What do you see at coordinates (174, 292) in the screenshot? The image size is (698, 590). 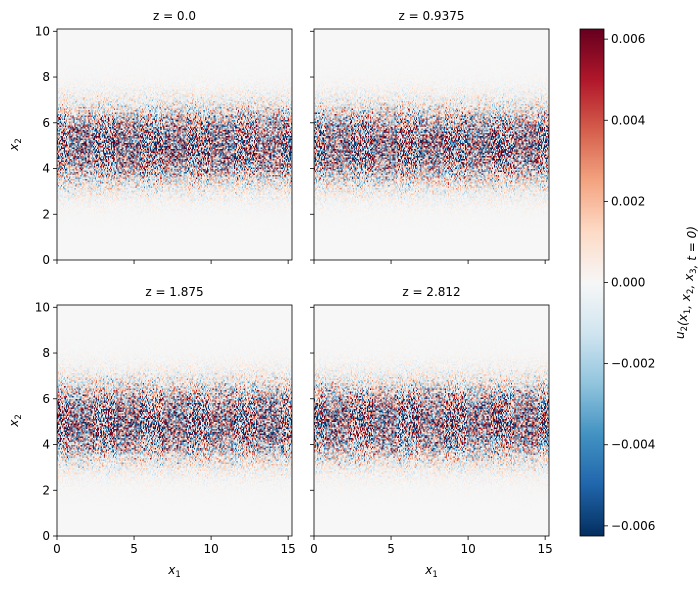 I see `subplot-title: z = 1.875` at bounding box center [174, 292].